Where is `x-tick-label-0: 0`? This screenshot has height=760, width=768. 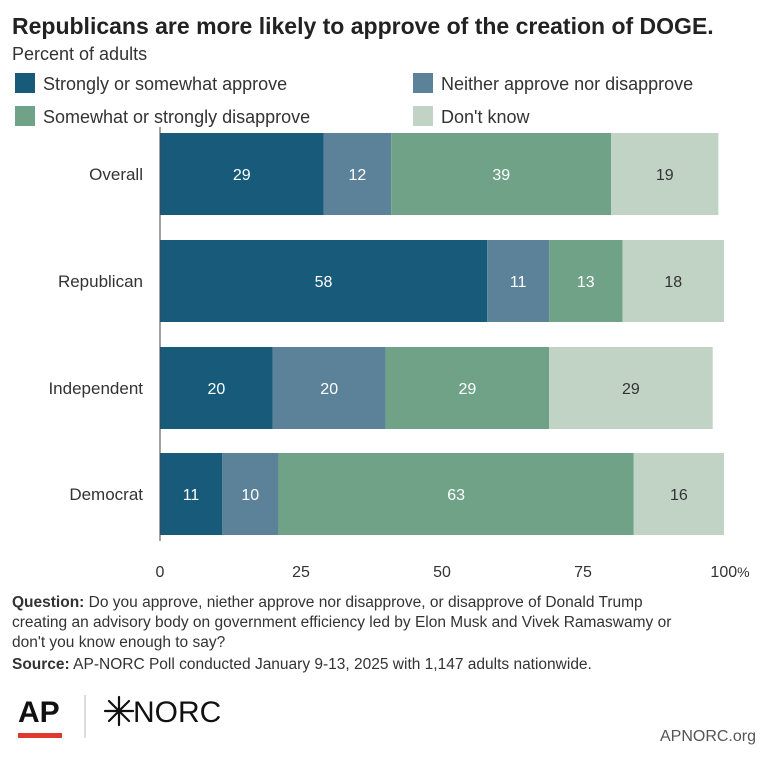
x-tick-label-0: 0 is located at coordinates (160, 572).